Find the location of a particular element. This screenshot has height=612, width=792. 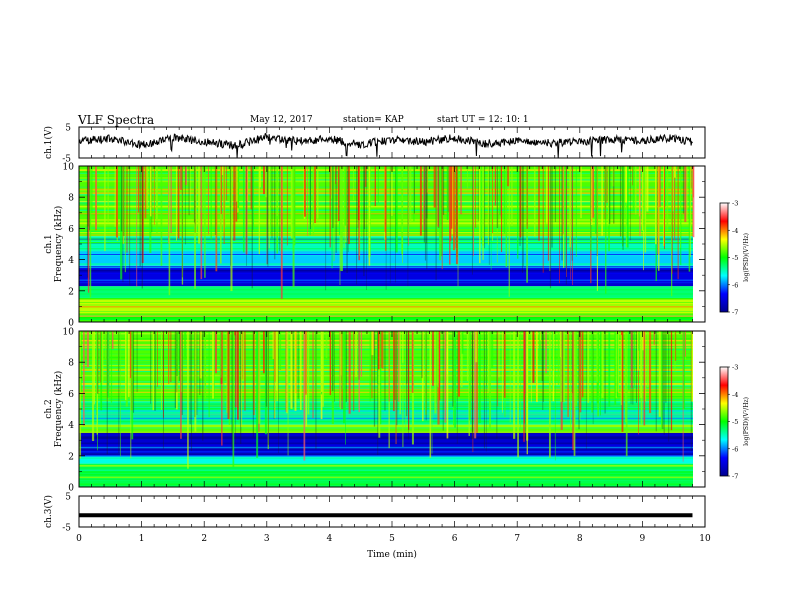

y-tick-label: -5 is located at coordinates (66, 529).